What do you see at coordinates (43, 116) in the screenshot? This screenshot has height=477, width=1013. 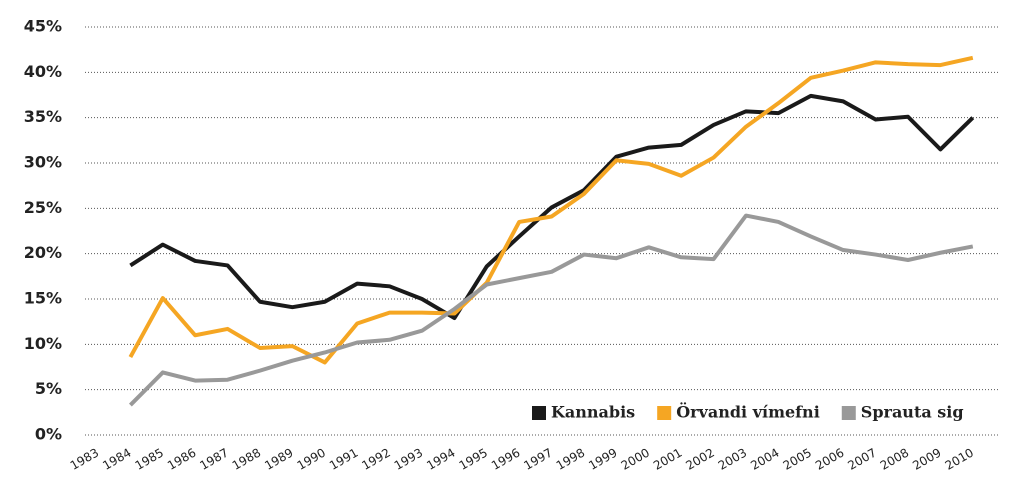 I see `y-tick-label: 35%` at bounding box center [43, 116].